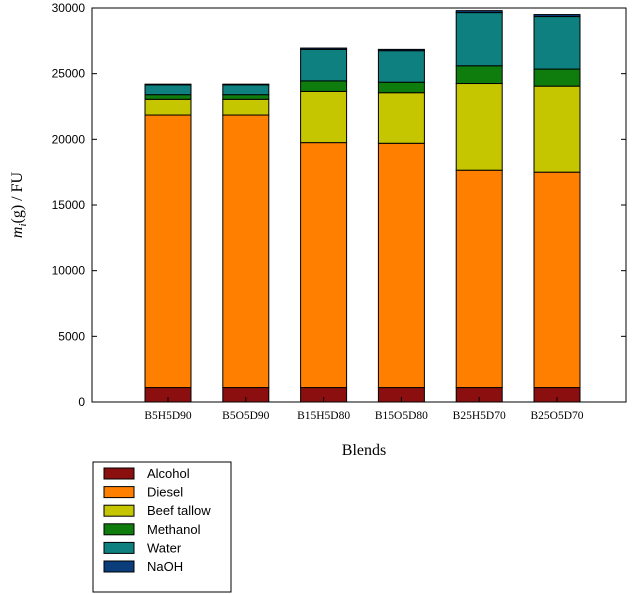 The width and height of the screenshot is (634, 594). Describe the element at coordinates (23, 224) in the screenshot. I see `y-axis-title-subscript: i` at that location.